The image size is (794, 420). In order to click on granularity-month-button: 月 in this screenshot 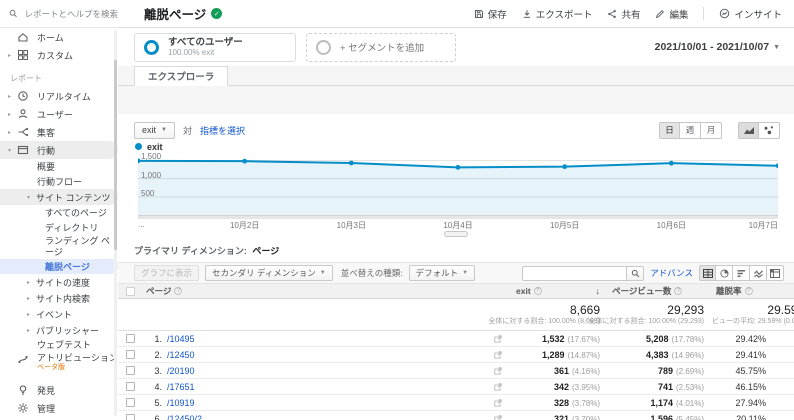, I will do `click(711, 130)`.